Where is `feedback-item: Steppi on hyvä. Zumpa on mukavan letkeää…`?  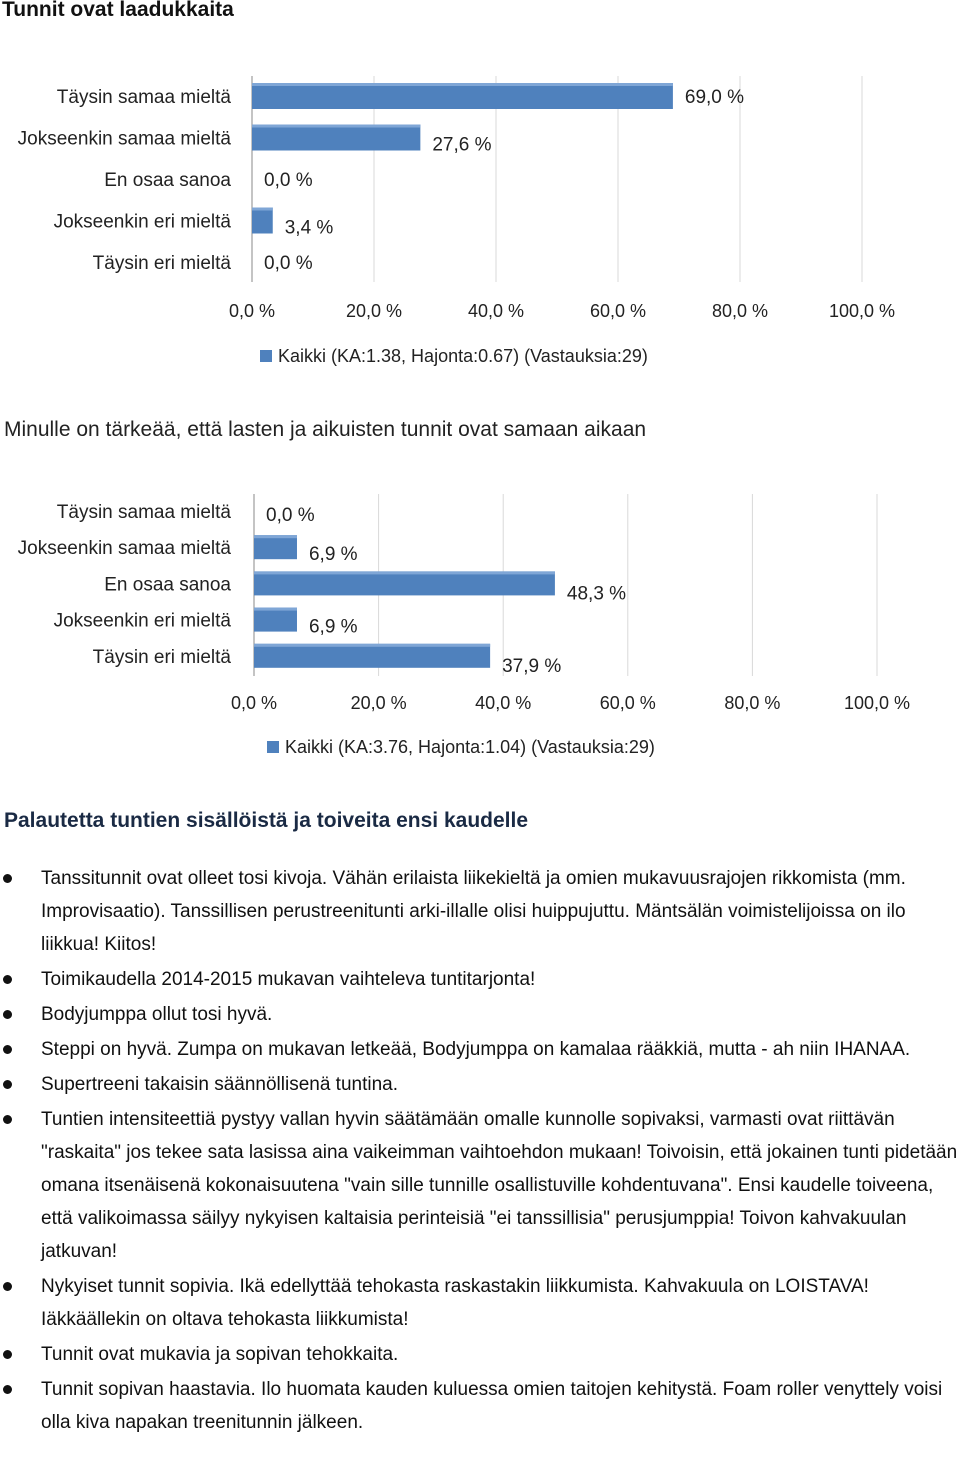 feedback-item: Steppi on hyvä. Zumpa on mukavan letkeää… is located at coordinates (480, 1049).